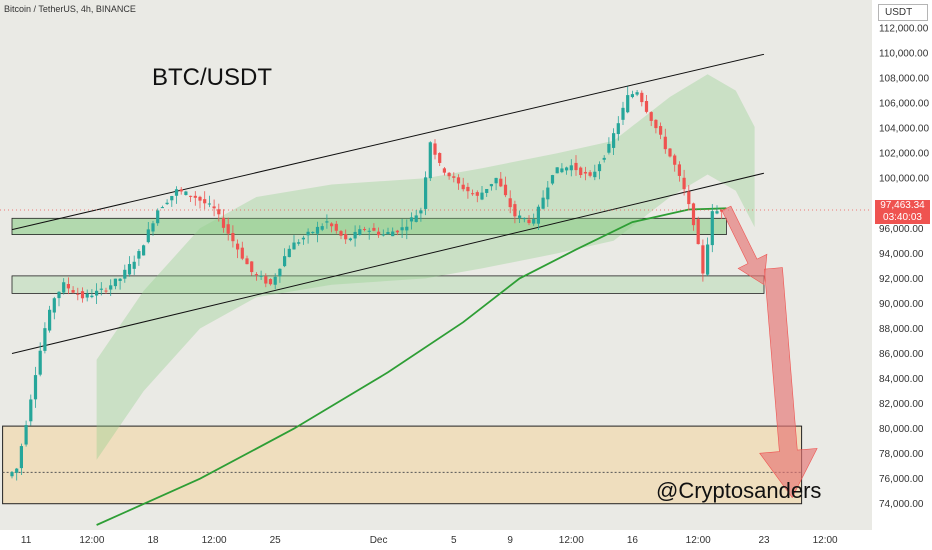 This screenshot has width=932, height=550. I want to click on y-tick-label: 96,000.00, so click(901, 229).